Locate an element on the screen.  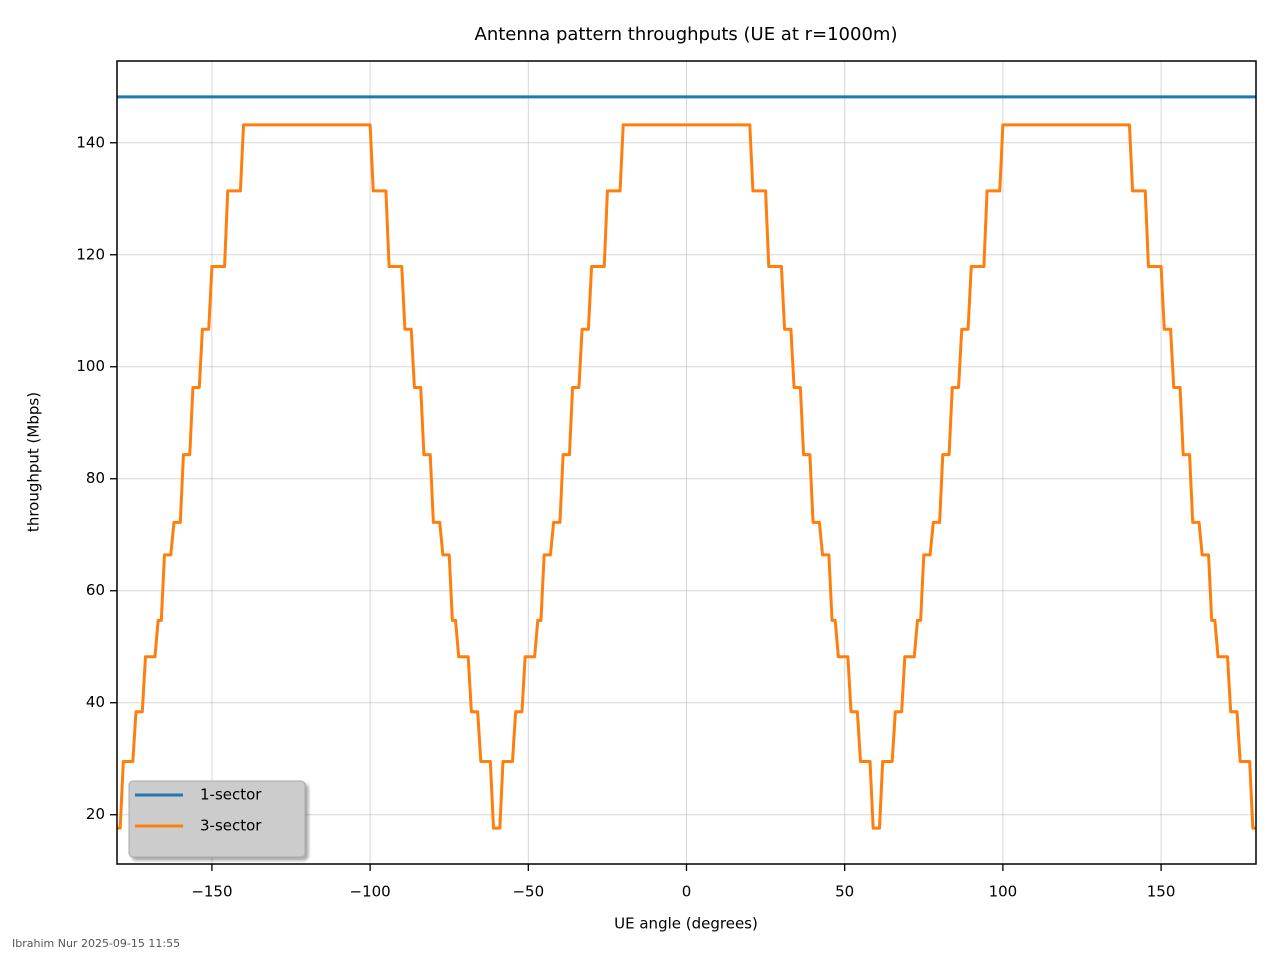
x-tick-label: 150 is located at coordinates (1161, 892).